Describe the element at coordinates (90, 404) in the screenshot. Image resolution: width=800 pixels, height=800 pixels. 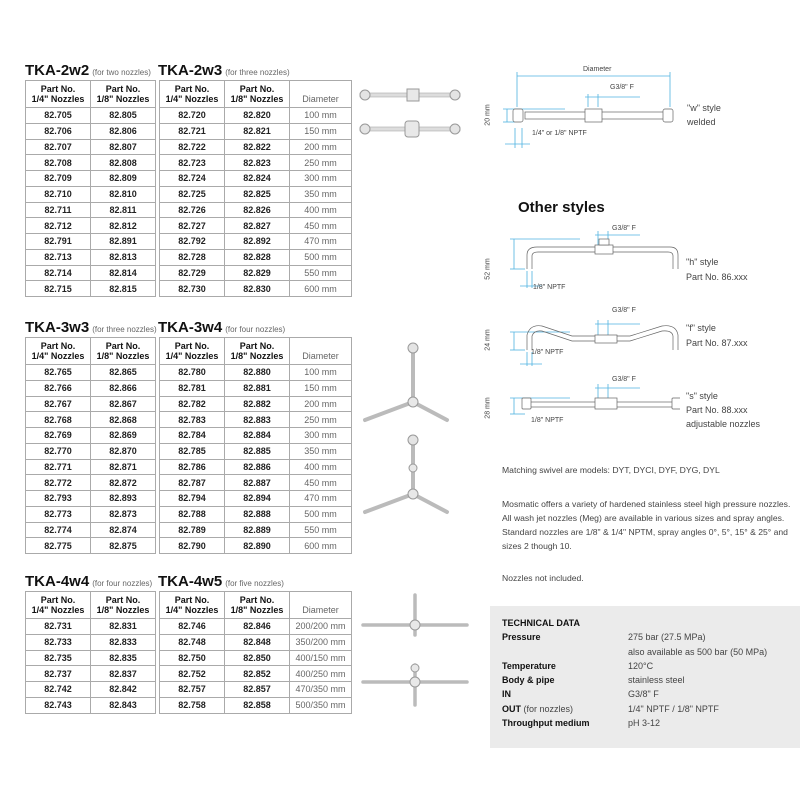
I see `table-row: 82.767 82.867` at that location.